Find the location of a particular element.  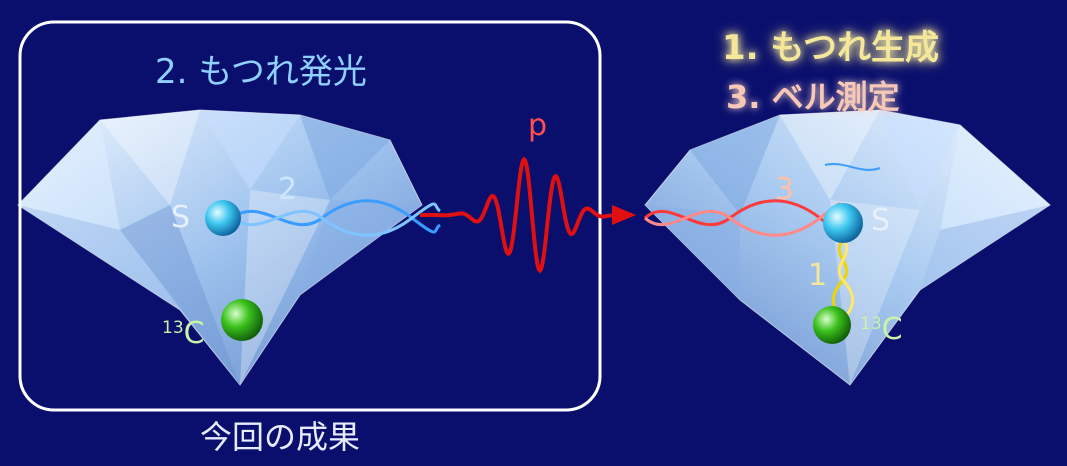

left-carbon-sphere is located at coordinates (242, 320).